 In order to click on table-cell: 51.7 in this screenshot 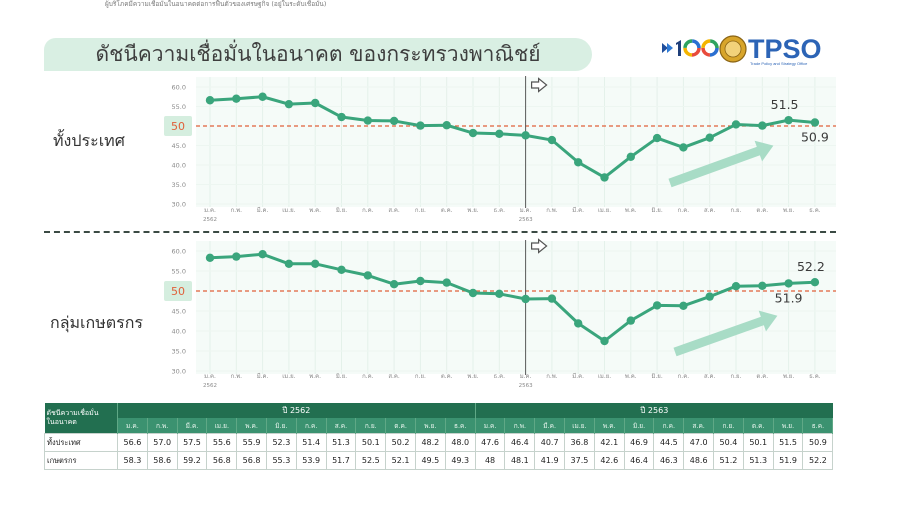, I will do `click(341, 460)`.